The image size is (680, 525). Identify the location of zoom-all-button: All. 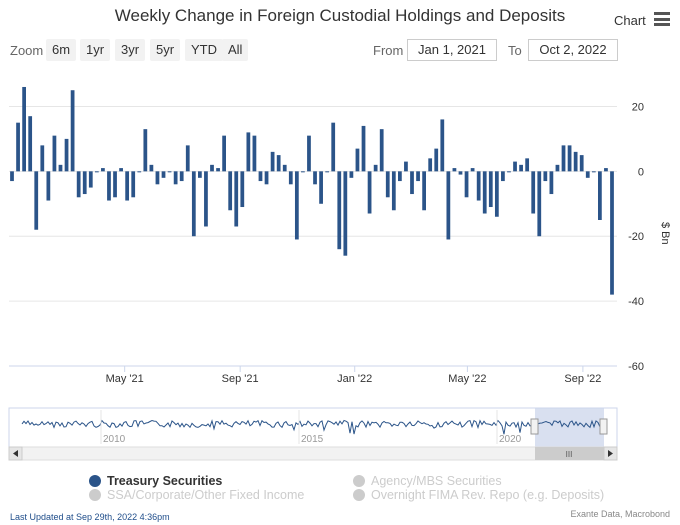
(235, 50).